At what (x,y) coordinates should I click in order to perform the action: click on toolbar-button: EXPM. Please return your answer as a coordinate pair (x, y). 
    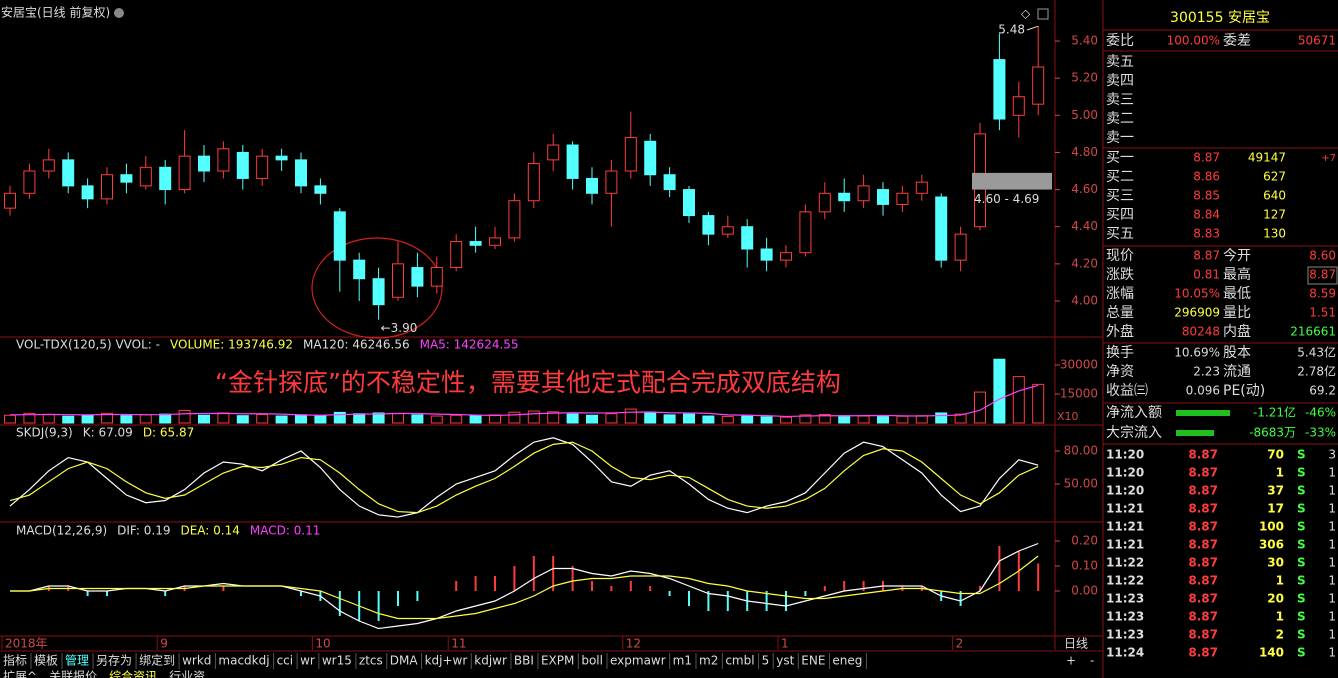
    Looking at the image, I should click on (557, 661).